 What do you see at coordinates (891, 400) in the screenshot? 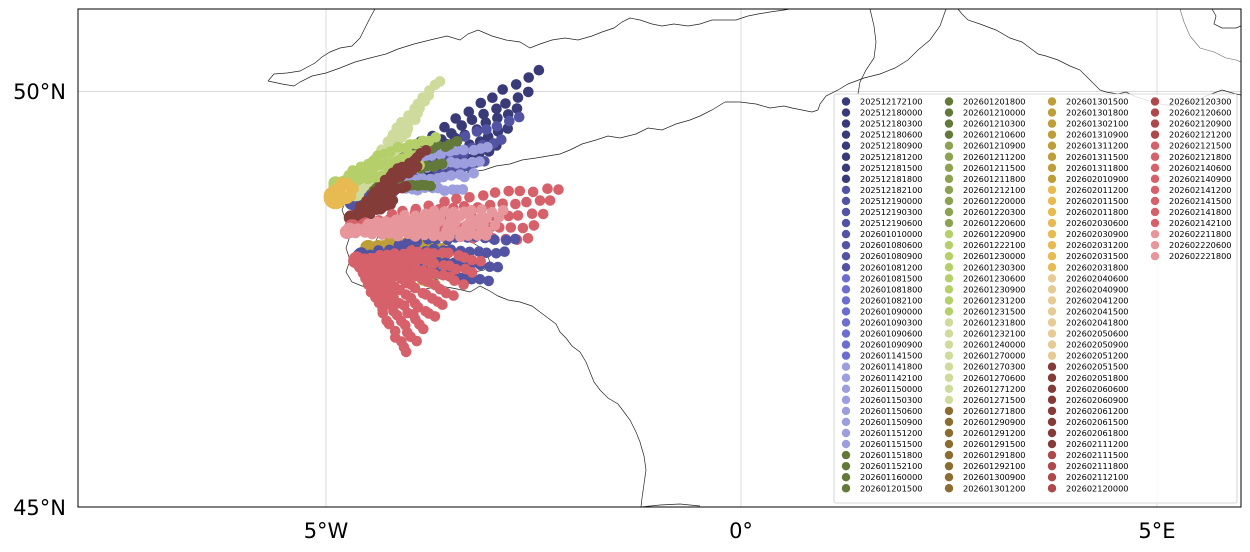
I see `legend-label: 202601150300` at bounding box center [891, 400].